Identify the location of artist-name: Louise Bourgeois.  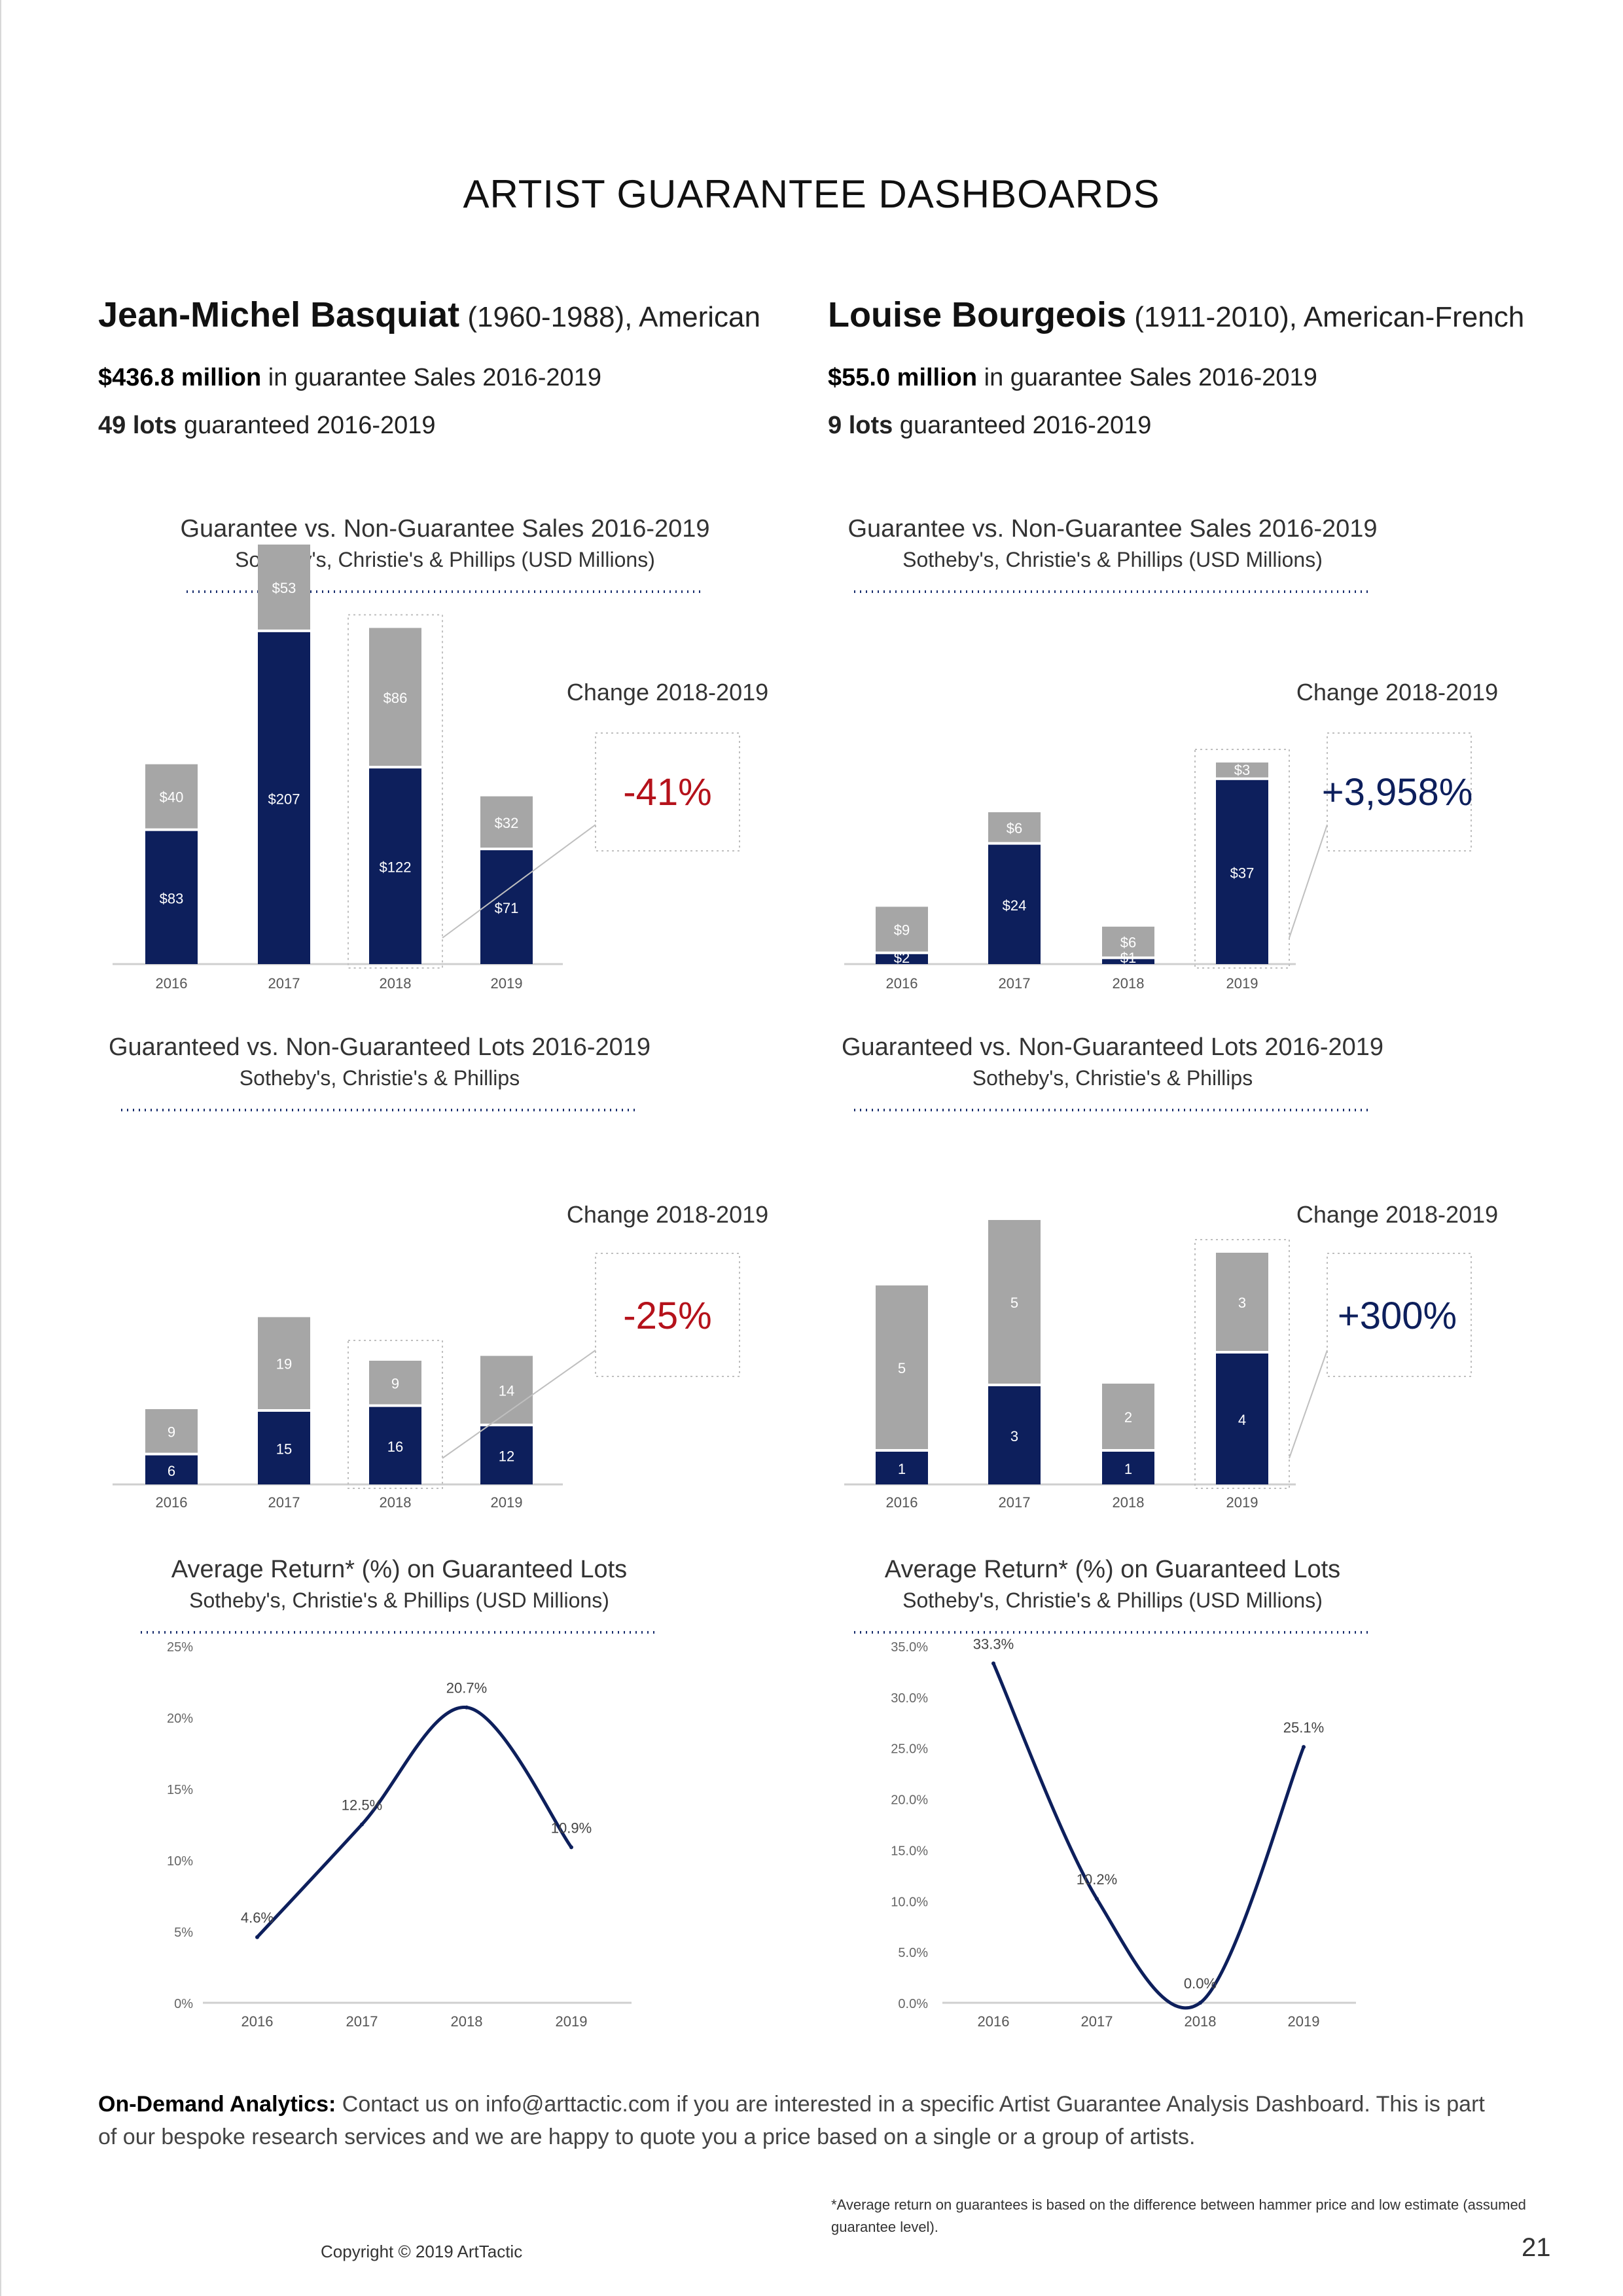
(977, 314).